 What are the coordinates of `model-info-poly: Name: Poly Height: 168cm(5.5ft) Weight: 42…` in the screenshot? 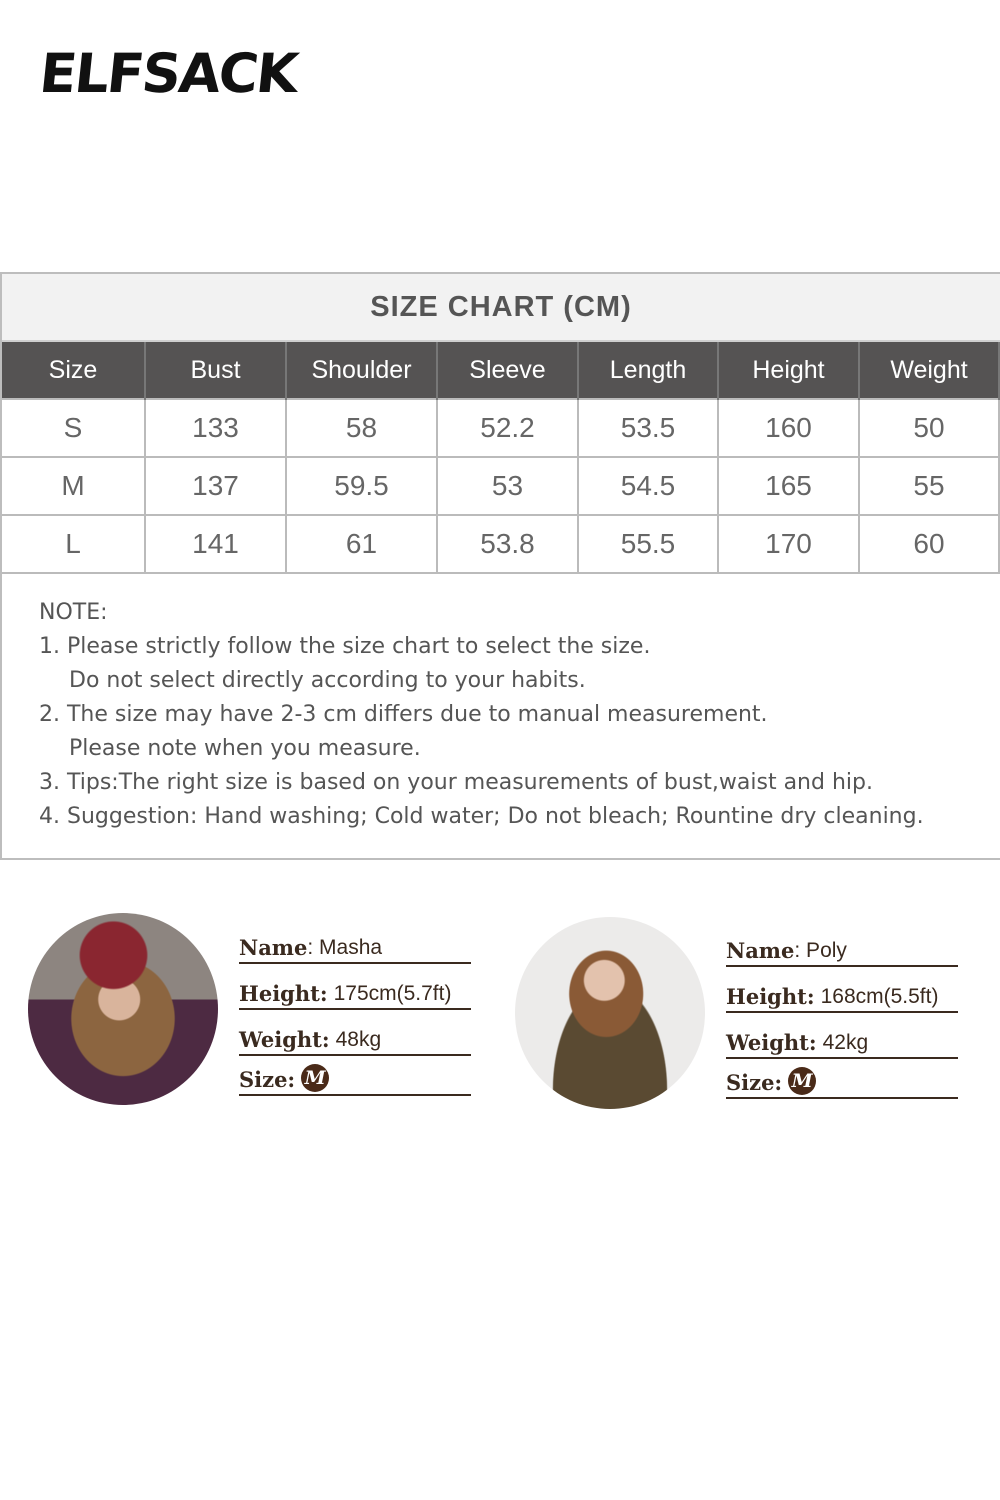 It's located at (842, 1010).